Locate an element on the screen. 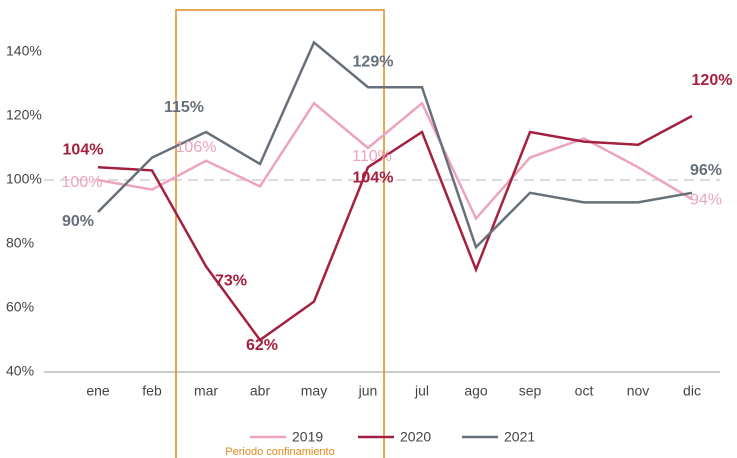  y-tick-label: 80% is located at coordinates (20, 243).